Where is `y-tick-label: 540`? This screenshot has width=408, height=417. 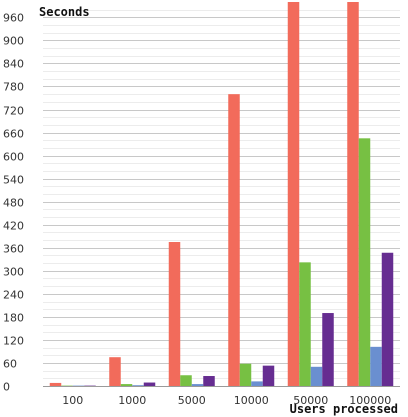
y-tick-label: 540 is located at coordinates (13, 180).